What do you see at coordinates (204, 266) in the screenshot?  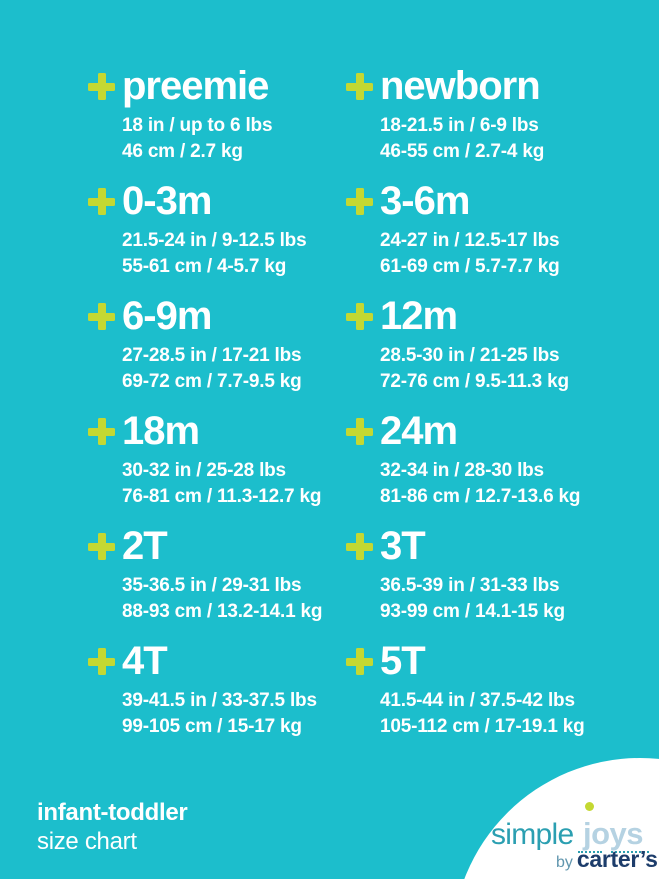 I see `size-metric-range: 55-61 cm / 4-5.7 kg` at bounding box center [204, 266].